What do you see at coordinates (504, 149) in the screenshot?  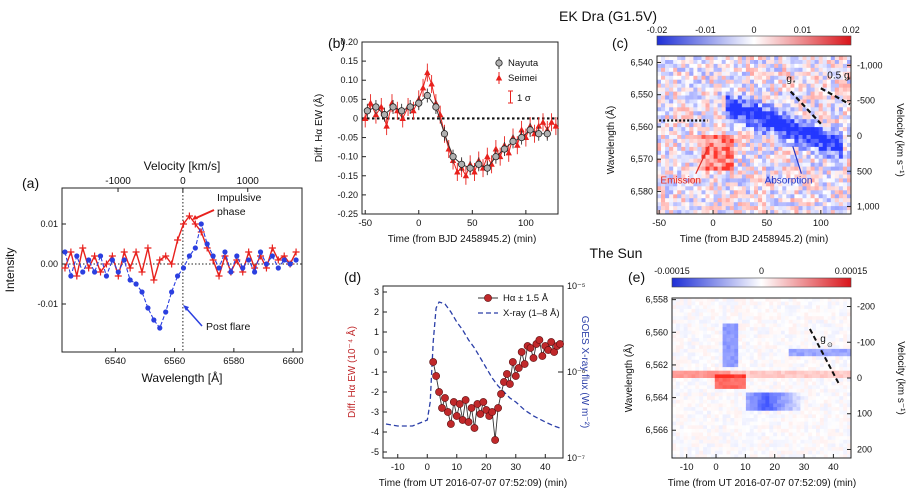 I see `series-nayuta-point` at bounding box center [504, 149].